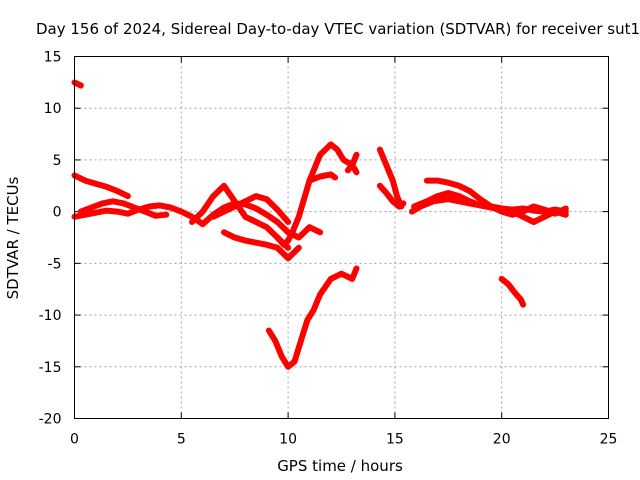 This screenshot has width=640, height=480. I want to click on y-tick-label: 10, so click(53, 109).